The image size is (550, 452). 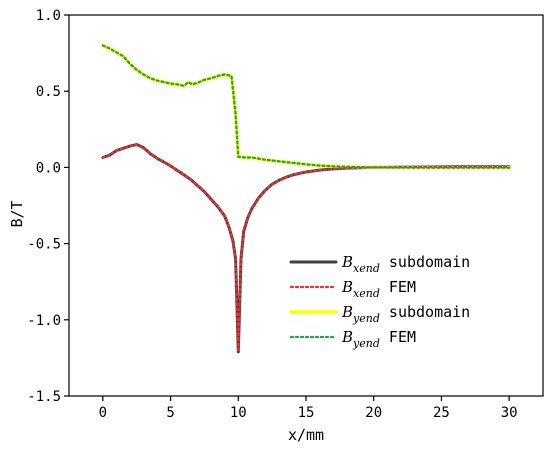 What do you see at coordinates (509, 413) in the screenshot?
I see `x-tick-label: 30` at bounding box center [509, 413].